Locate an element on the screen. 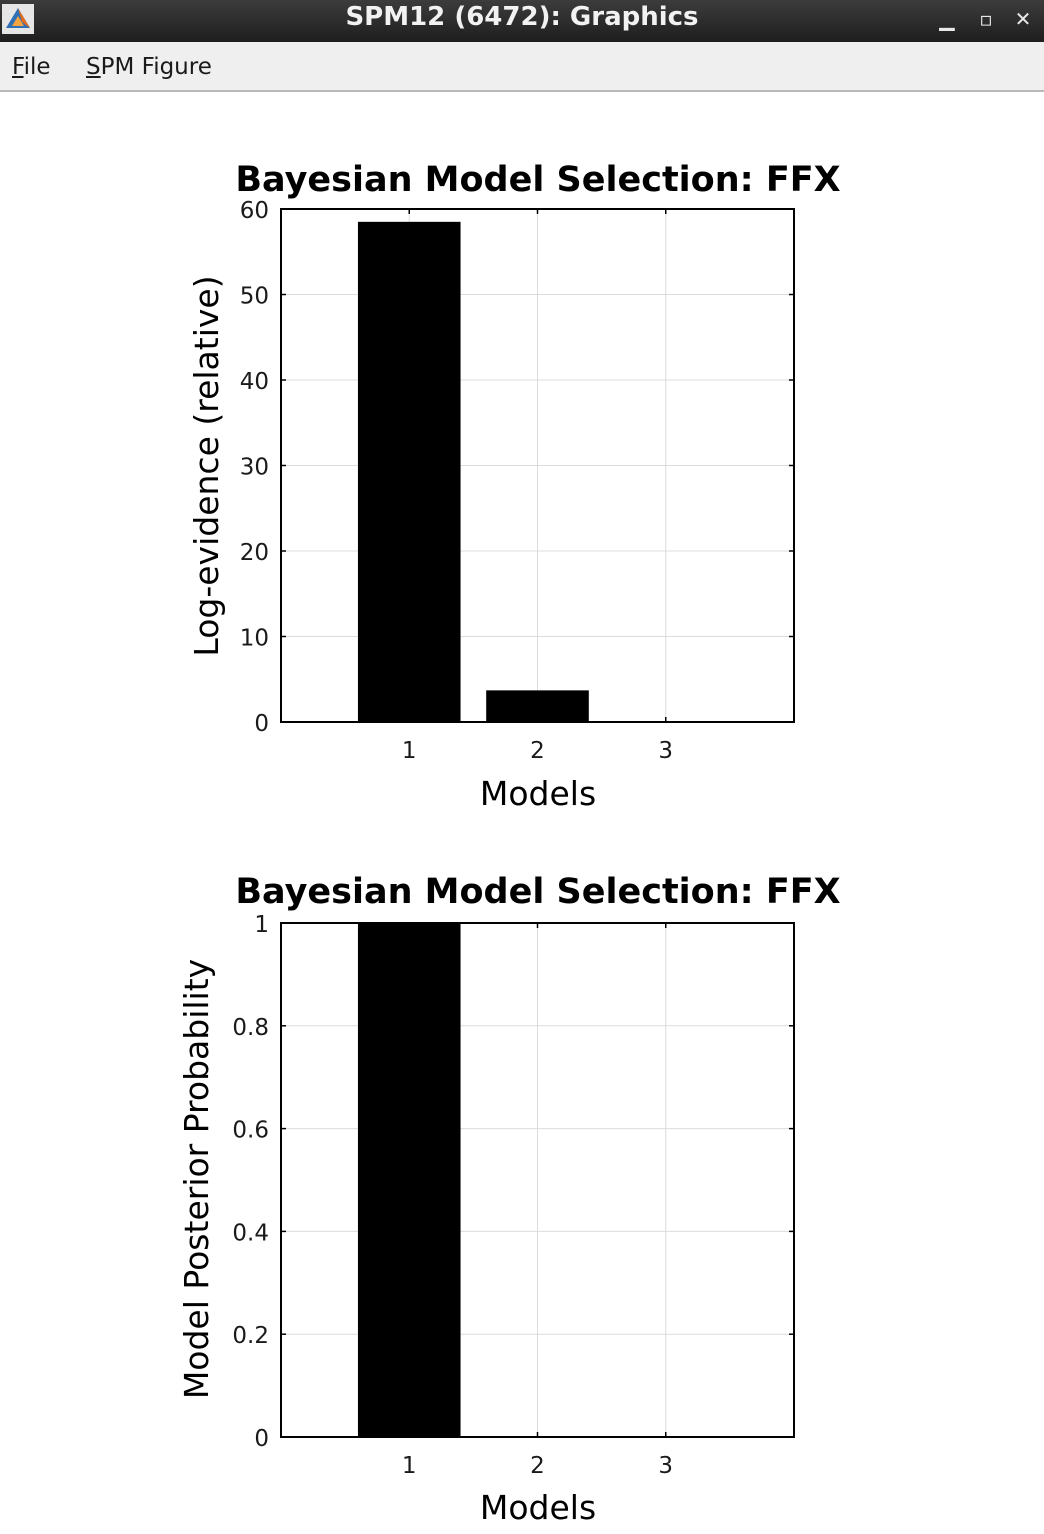 Image resolution: width=1044 pixels, height=1534 pixels. menu-bar: File SPM Figure is located at coordinates (522, 67).